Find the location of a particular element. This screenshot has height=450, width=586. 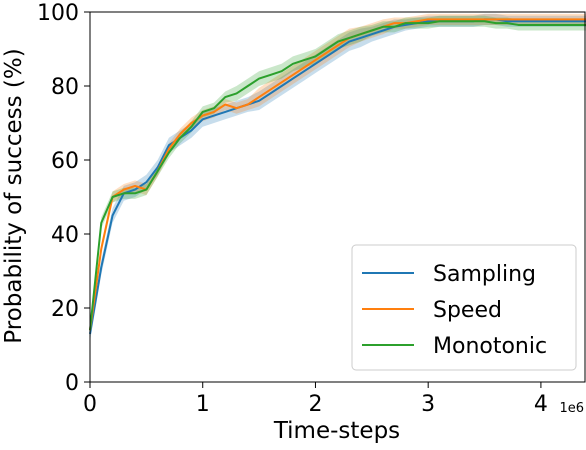

x-axis-label: Time-steps is located at coordinates (336, 431).